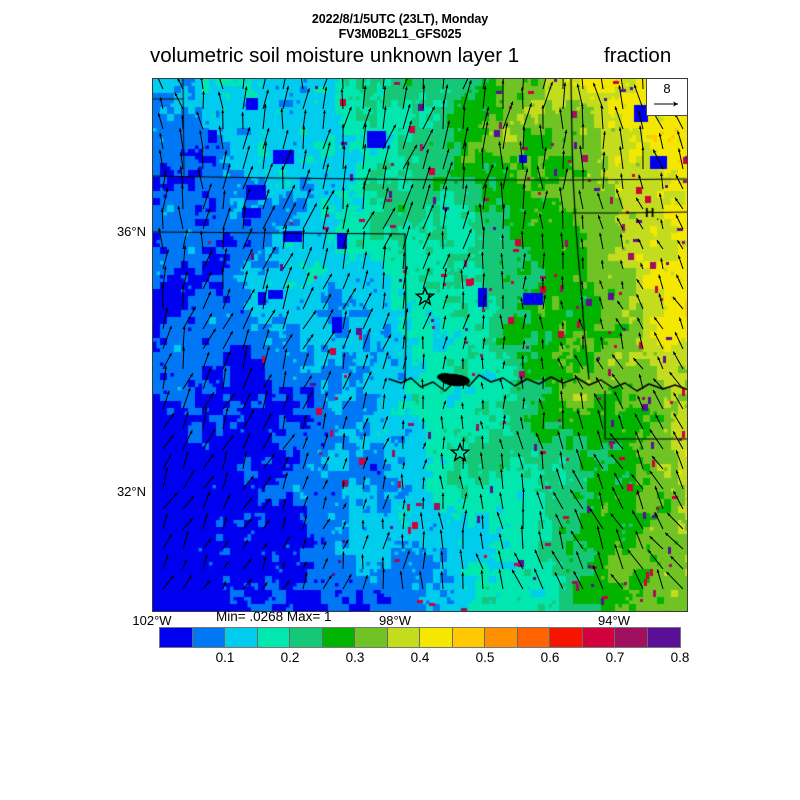 Image resolution: width=800 pixels, height=800 pixels. What do you see at coordinates (400, 19) in the screenshot?
I see `header-date: 2022/8/1/5UTC (23LT), Monday` at bounding box center [400, 19].